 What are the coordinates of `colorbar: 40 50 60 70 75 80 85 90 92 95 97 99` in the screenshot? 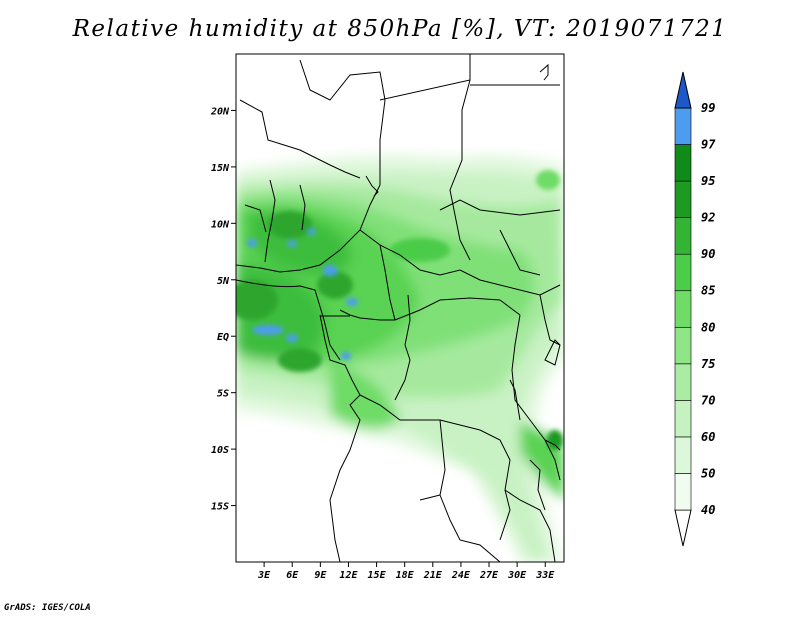 It's located at (695, 309).